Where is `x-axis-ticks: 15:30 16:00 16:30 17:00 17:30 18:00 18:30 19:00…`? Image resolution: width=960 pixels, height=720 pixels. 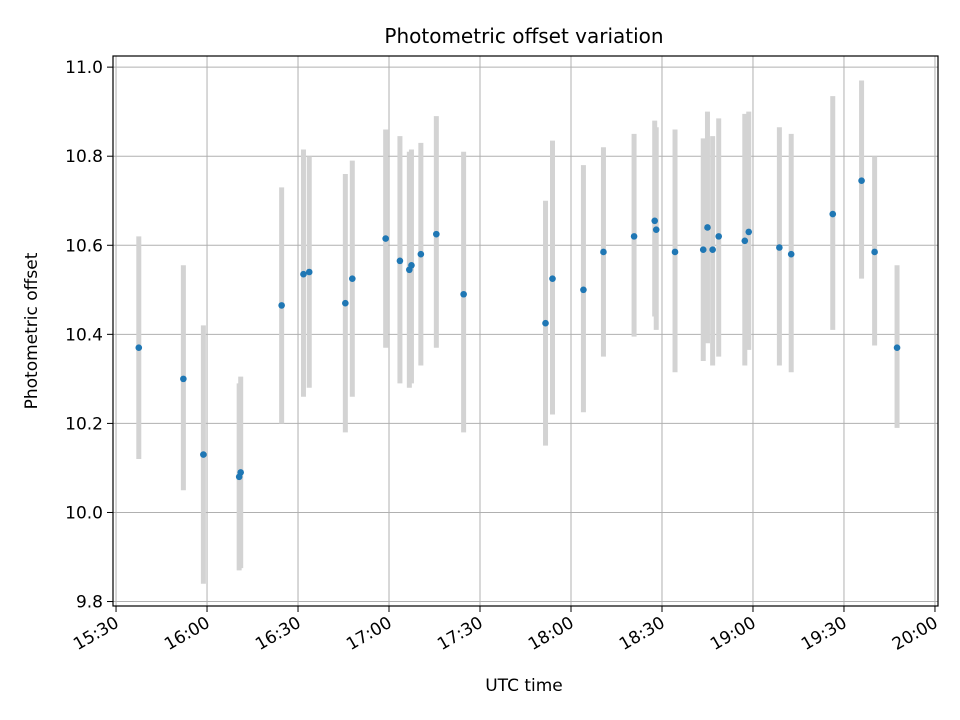
x-axis-ticks: 15:30 16:00 16:30 17:00 17:30 18:00 18:30 19:00… is located at coordinates (505, 630).